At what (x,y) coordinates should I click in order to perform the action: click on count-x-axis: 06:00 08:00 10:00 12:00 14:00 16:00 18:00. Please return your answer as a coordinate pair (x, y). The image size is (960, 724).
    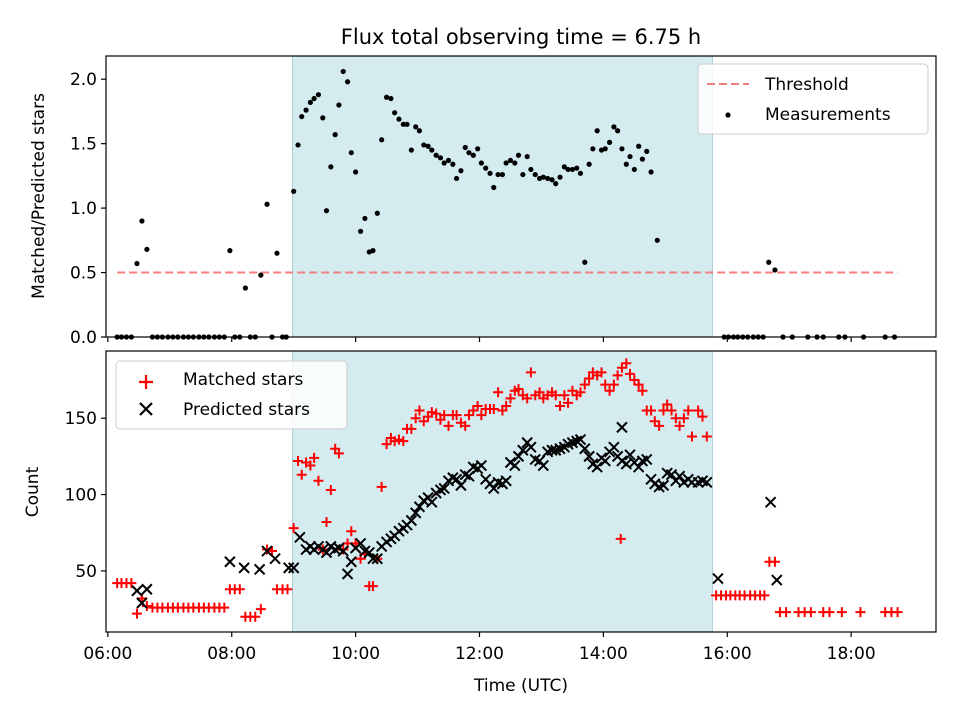
    Looking at the image, I should click on (479, 648).